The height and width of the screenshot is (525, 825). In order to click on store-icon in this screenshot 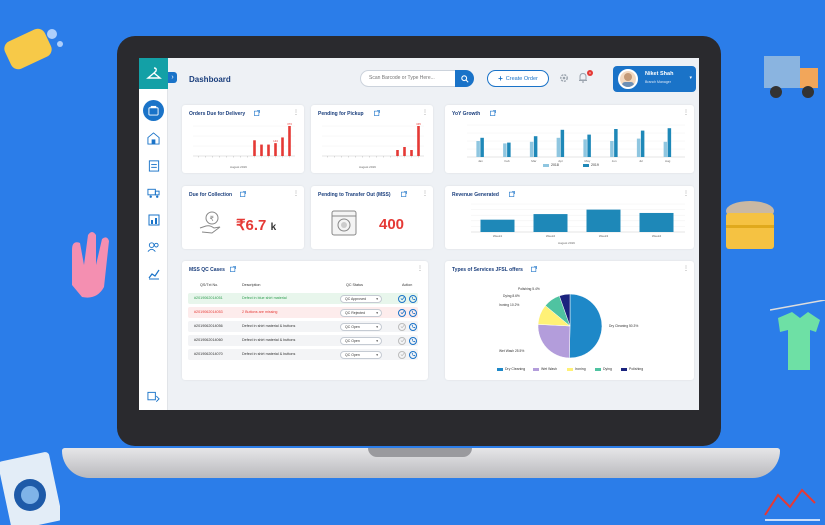, I will do `click(153, 138)`.